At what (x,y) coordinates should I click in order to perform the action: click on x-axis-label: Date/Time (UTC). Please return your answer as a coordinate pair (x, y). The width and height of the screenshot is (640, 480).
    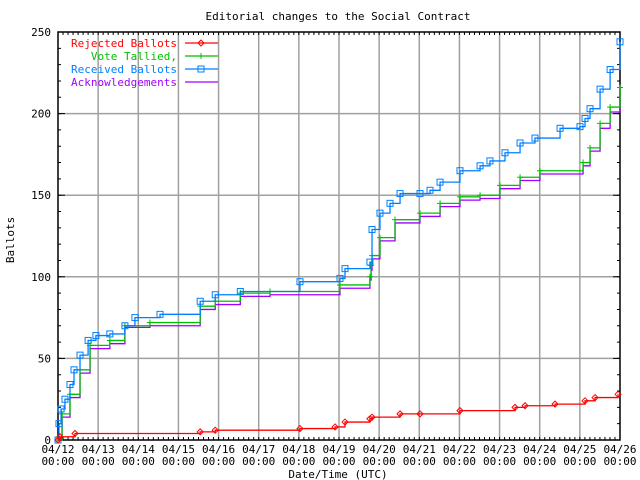
    Looking at the image, I should click on (337, 474).